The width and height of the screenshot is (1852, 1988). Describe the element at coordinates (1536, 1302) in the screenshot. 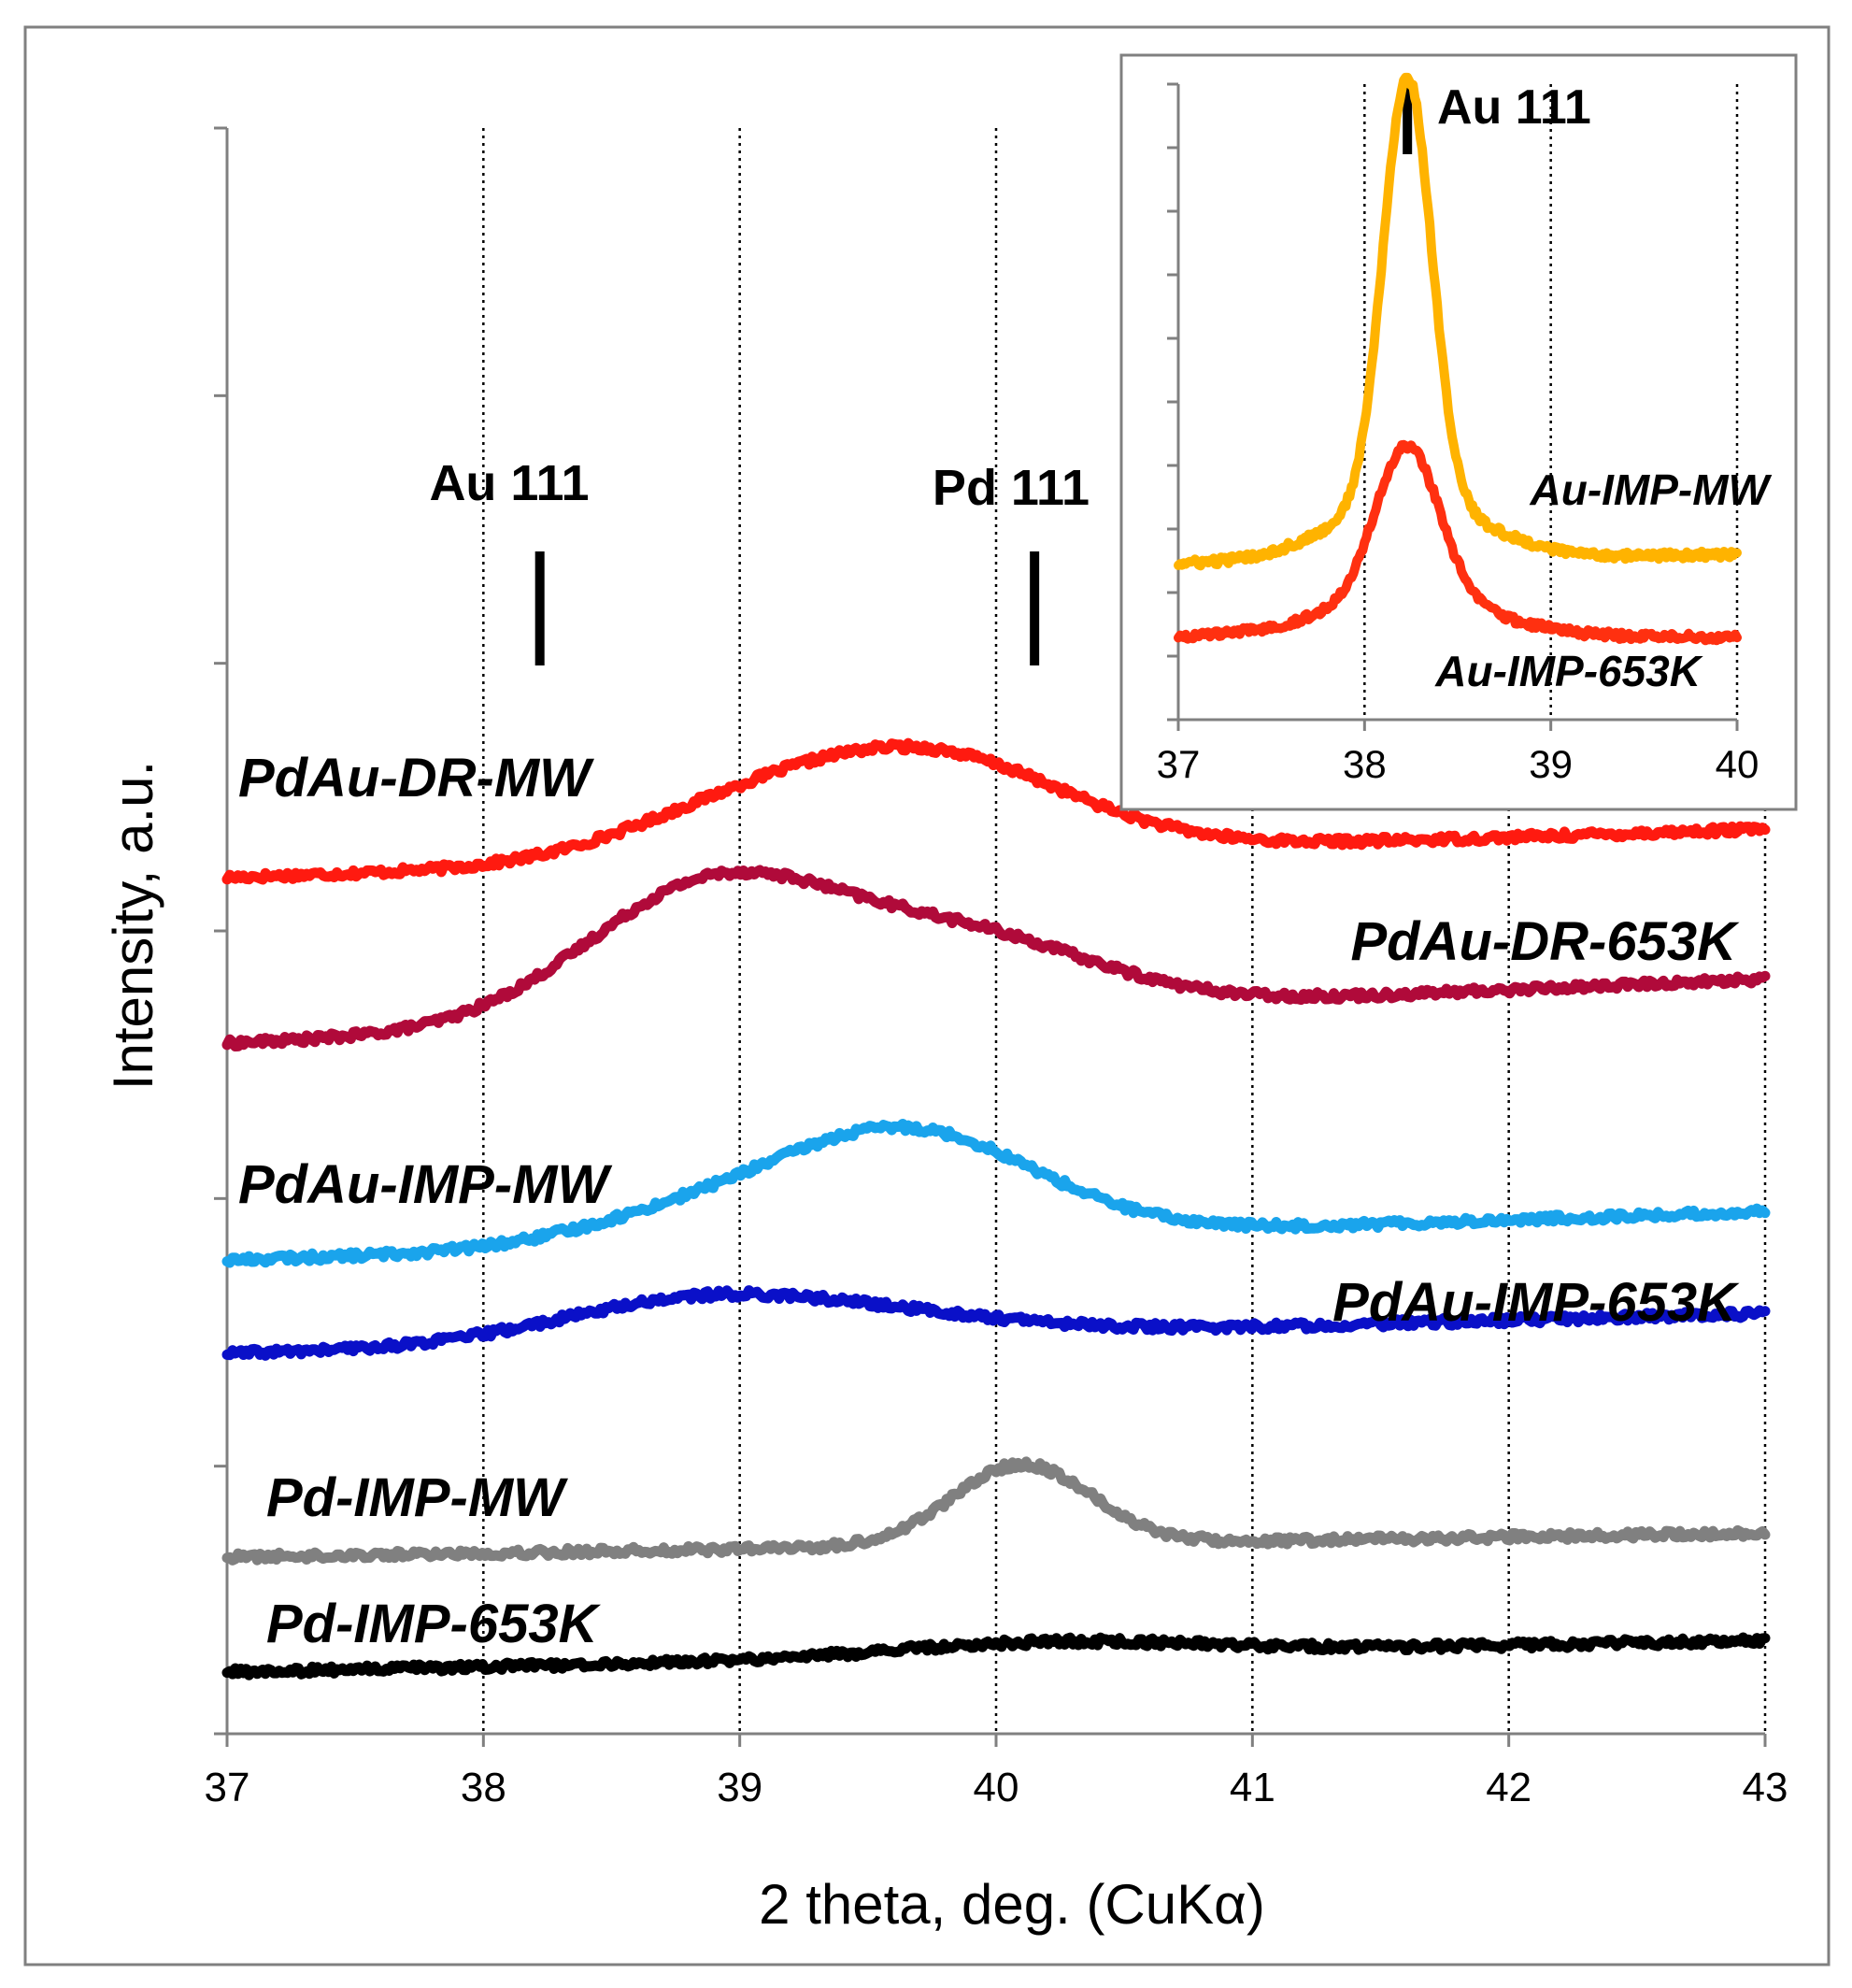

I see `label-pdau-imp-653k: PdAu-IMP-653K` at that location.